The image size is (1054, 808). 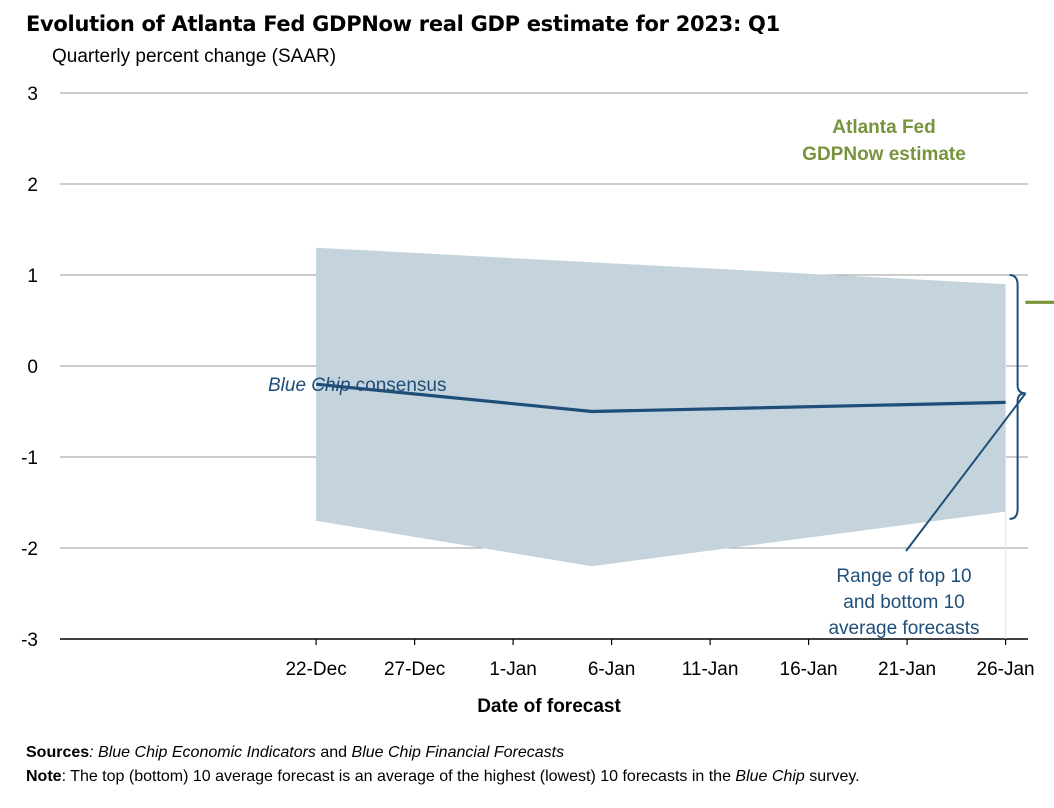 What do you see at coordinates (315, 669) in the screenshot?
I see `x-tick-label: 22-Dec` at bounding box center [315, 669].